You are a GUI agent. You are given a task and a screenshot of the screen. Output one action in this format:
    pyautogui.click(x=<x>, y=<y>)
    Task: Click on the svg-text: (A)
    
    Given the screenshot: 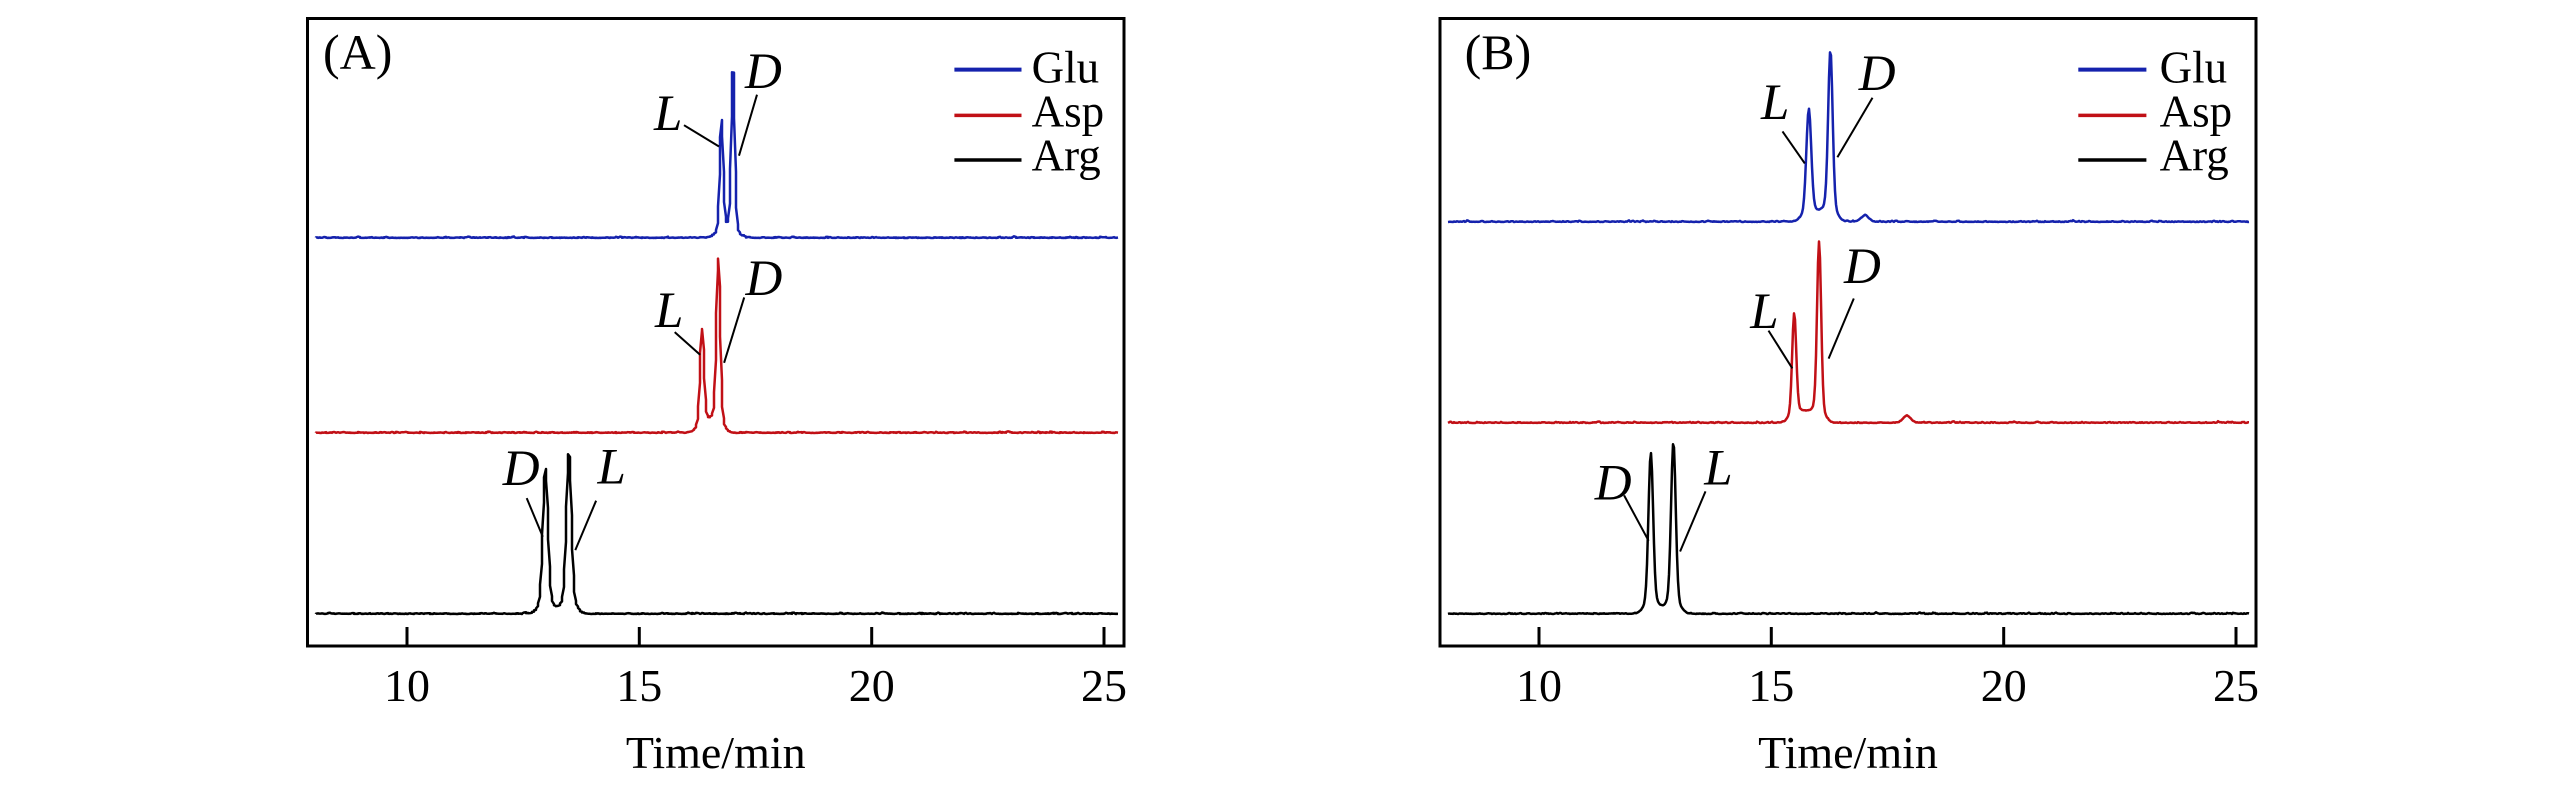 What is the action you would take?
    pyautogui.click(x=357, y=52)
    